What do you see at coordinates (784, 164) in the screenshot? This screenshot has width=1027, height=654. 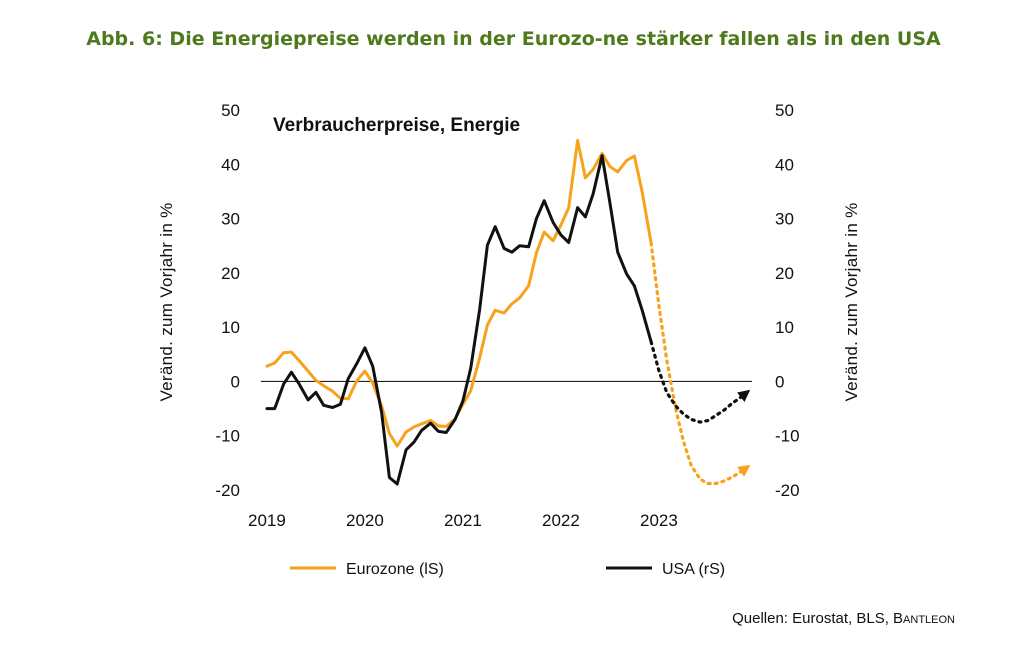 I see `right-y-tick-label: 40` at bounding box center [784, 164].